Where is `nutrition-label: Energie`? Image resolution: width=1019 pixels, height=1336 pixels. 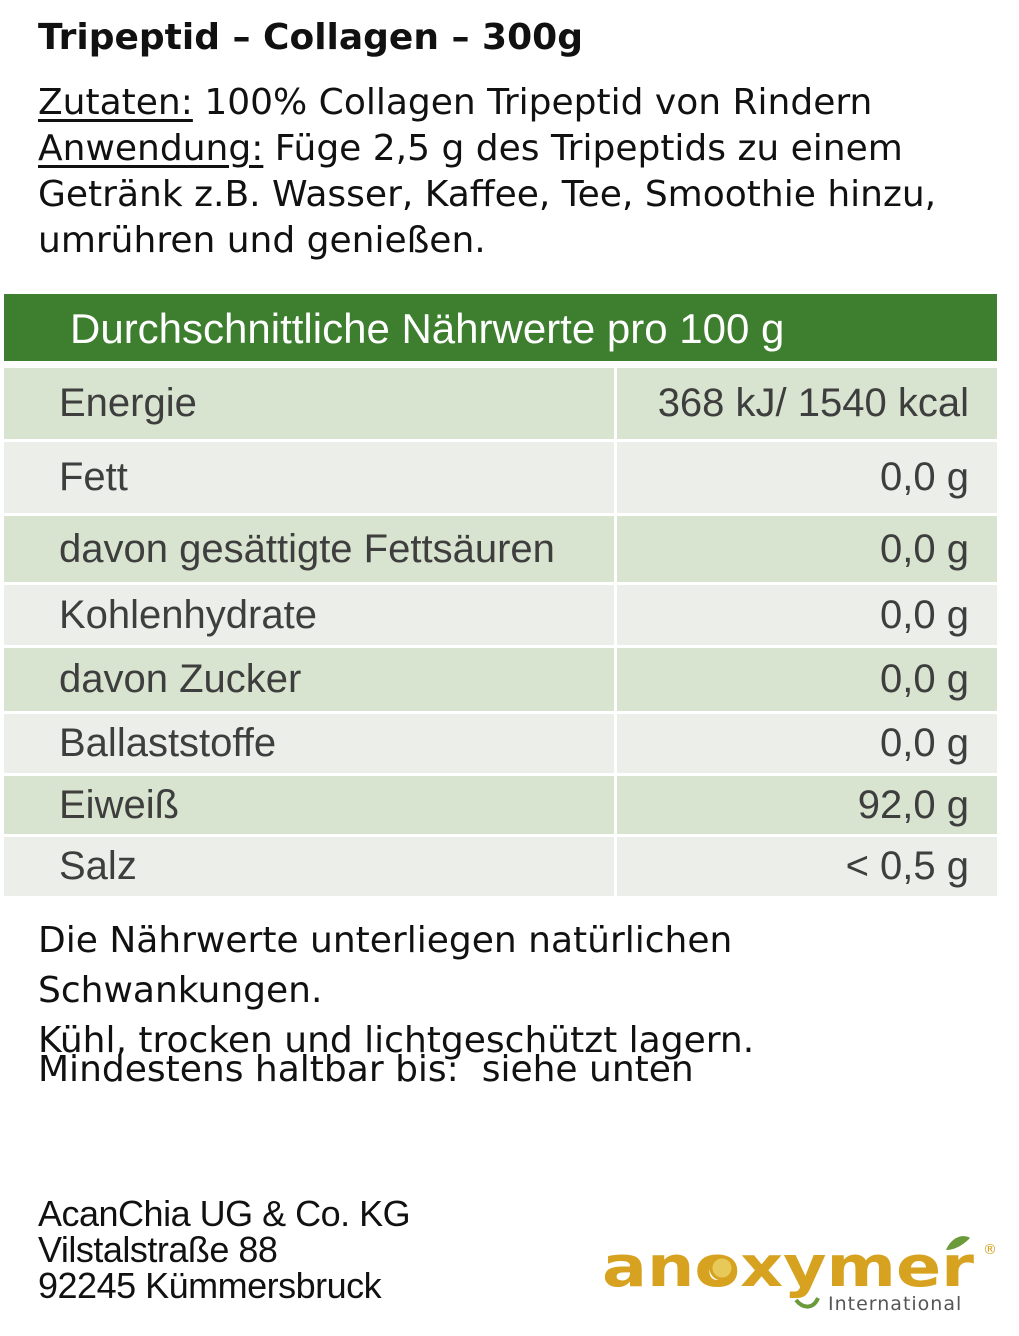
nutrition-label: Energie is located at coordinates (310, 403).